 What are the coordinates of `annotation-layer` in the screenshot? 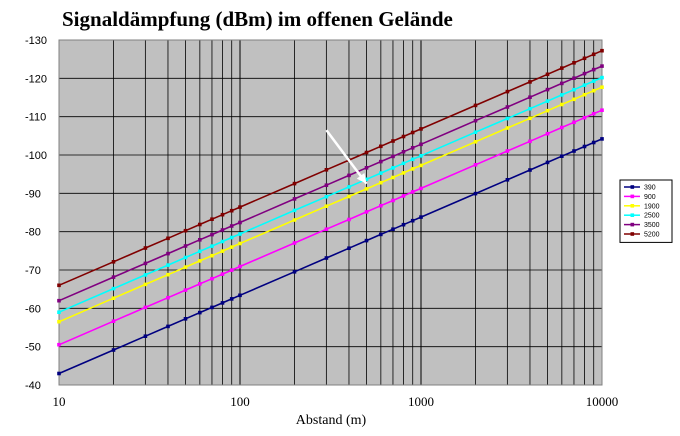 It's located at (346, 157).